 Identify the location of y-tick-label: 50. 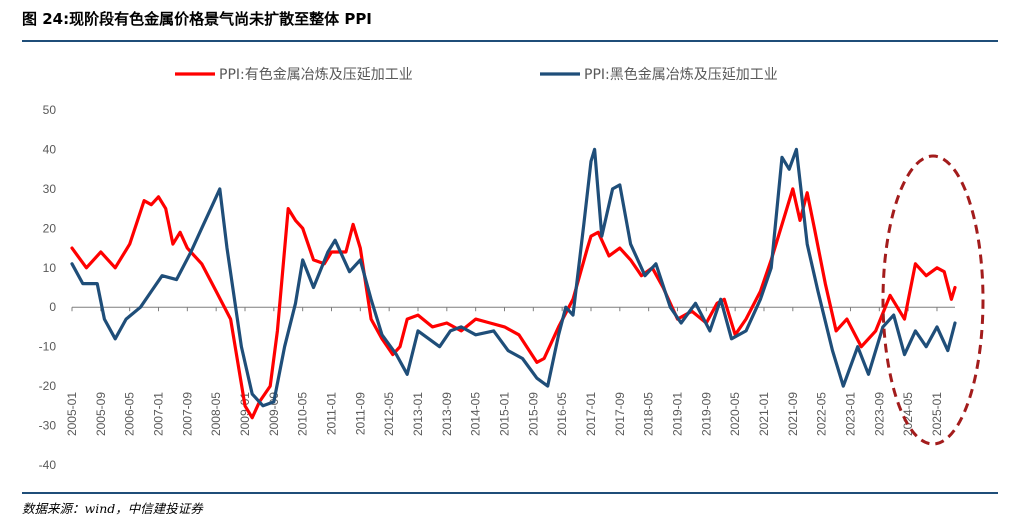
(50, 110).